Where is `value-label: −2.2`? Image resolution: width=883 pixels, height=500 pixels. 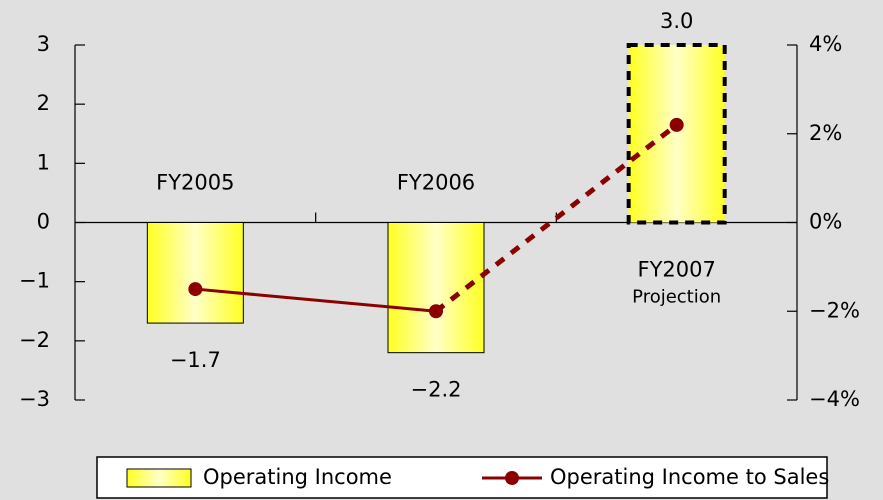 value-label: −2.2 is located at coordinates (436, 390).